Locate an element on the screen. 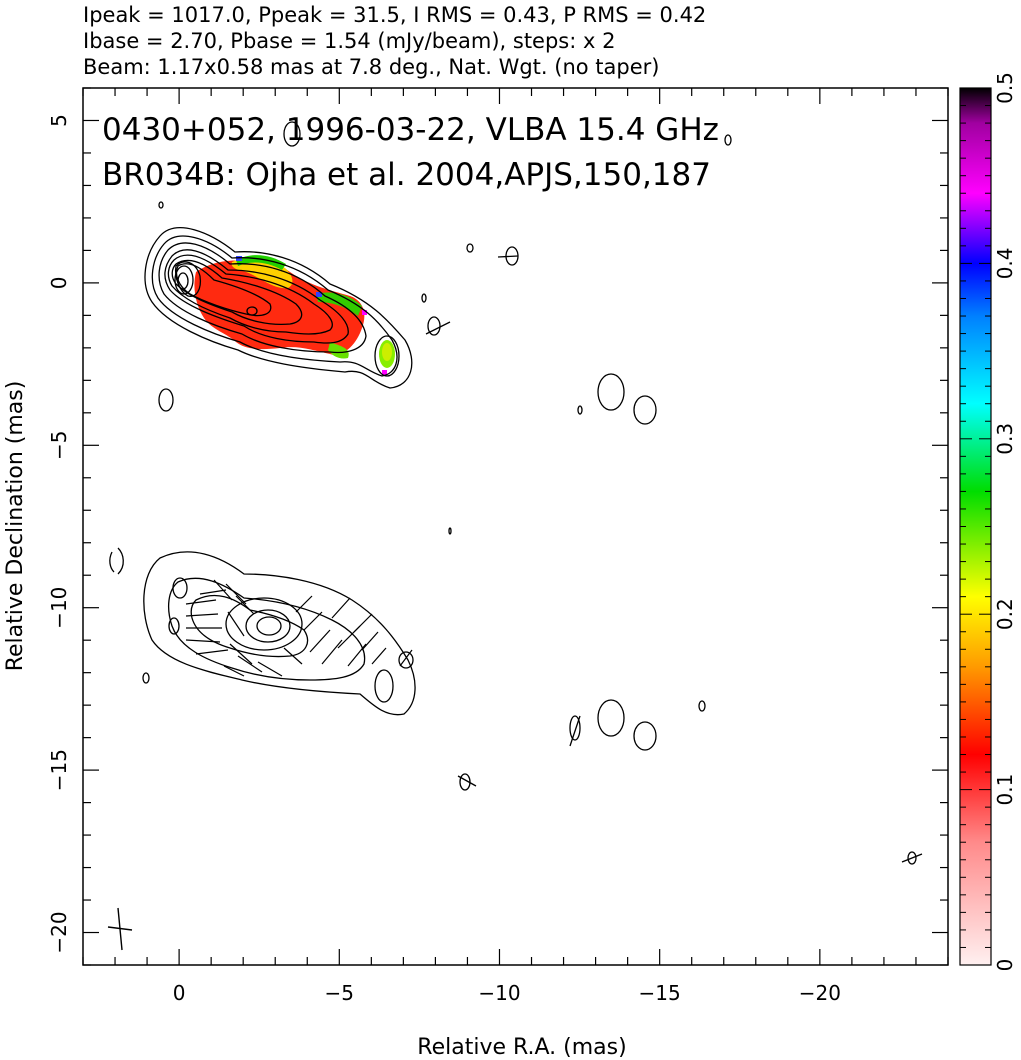 This screenshot has height=1060, width=1021. fractional-polarization-map is located at coordinates (294, 315).